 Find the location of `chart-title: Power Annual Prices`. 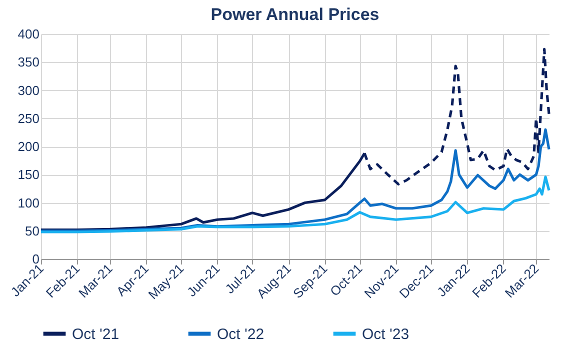

chart-title: Power Annual Prices is located at coordinates (295, 14).